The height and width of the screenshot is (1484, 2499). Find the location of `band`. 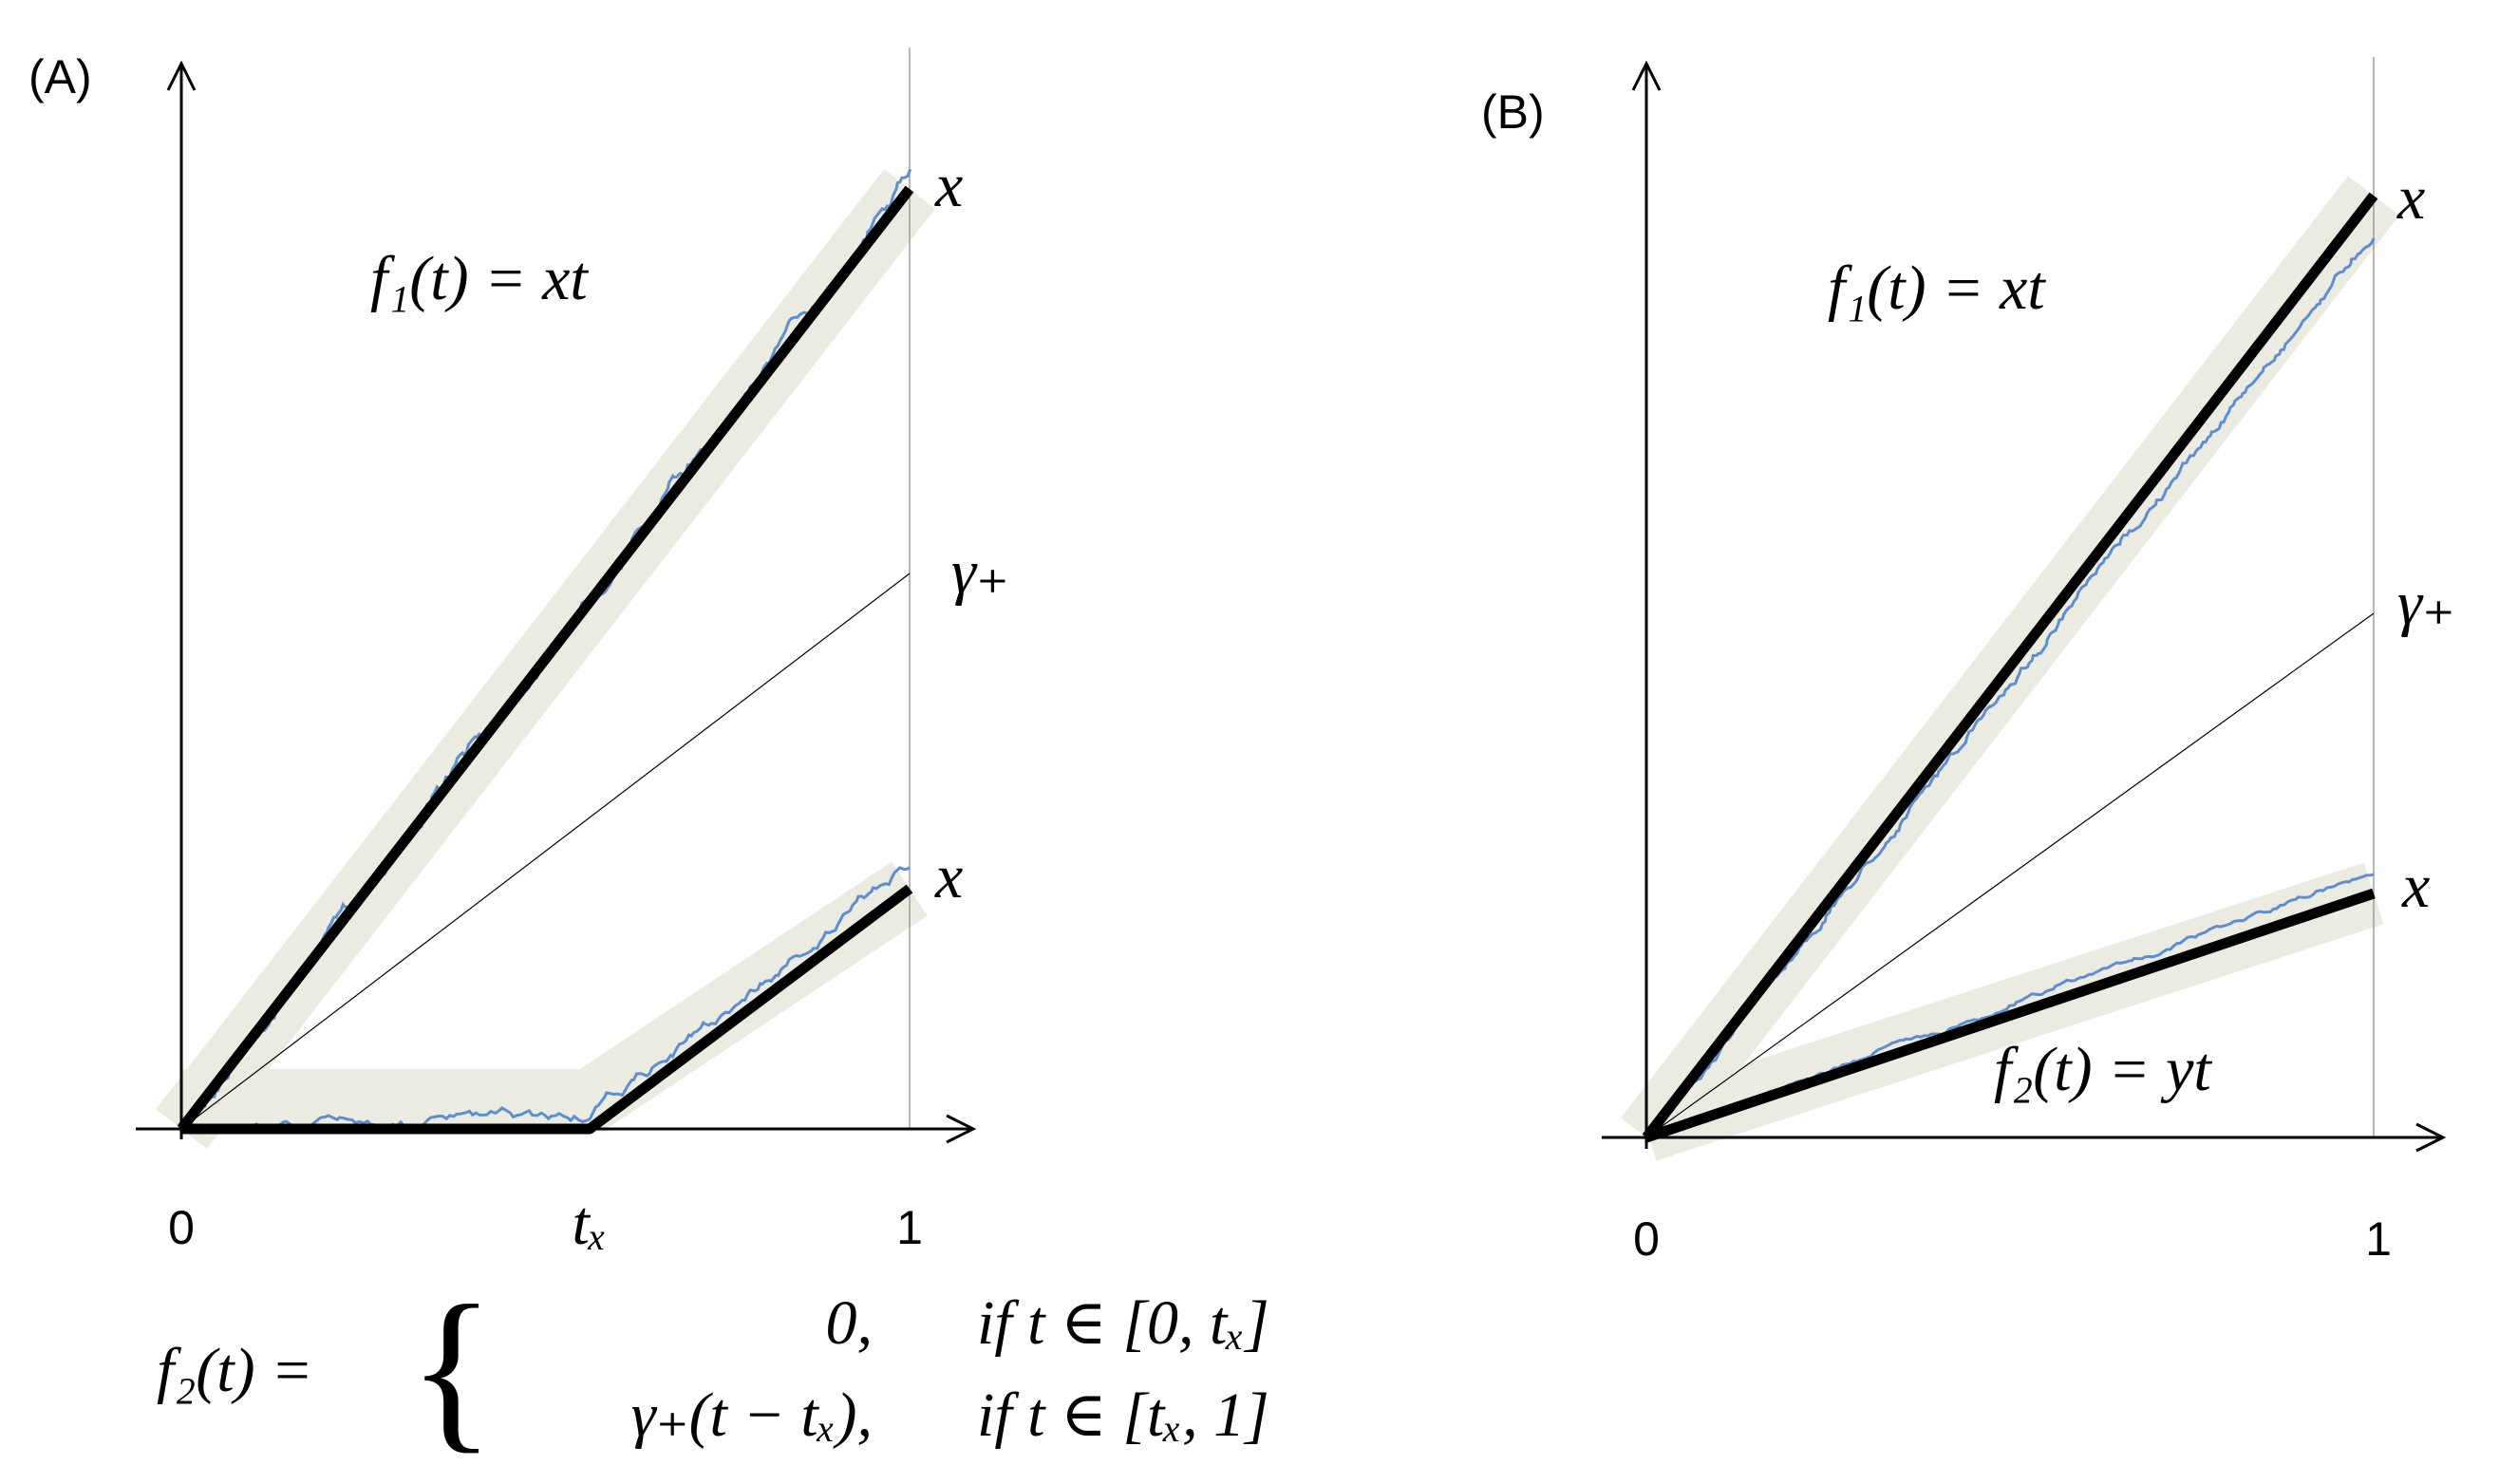

band is located at coordinates (555, 998).